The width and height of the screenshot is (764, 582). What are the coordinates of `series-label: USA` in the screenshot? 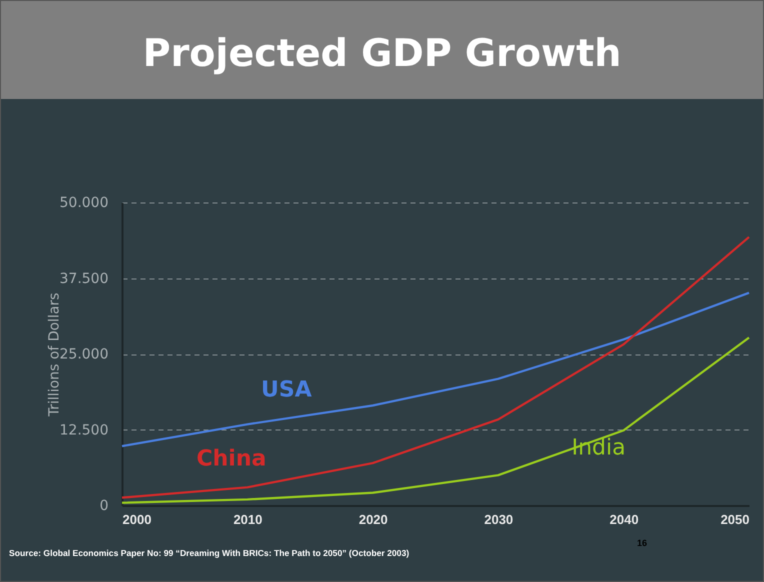 It's located at (286, 389).